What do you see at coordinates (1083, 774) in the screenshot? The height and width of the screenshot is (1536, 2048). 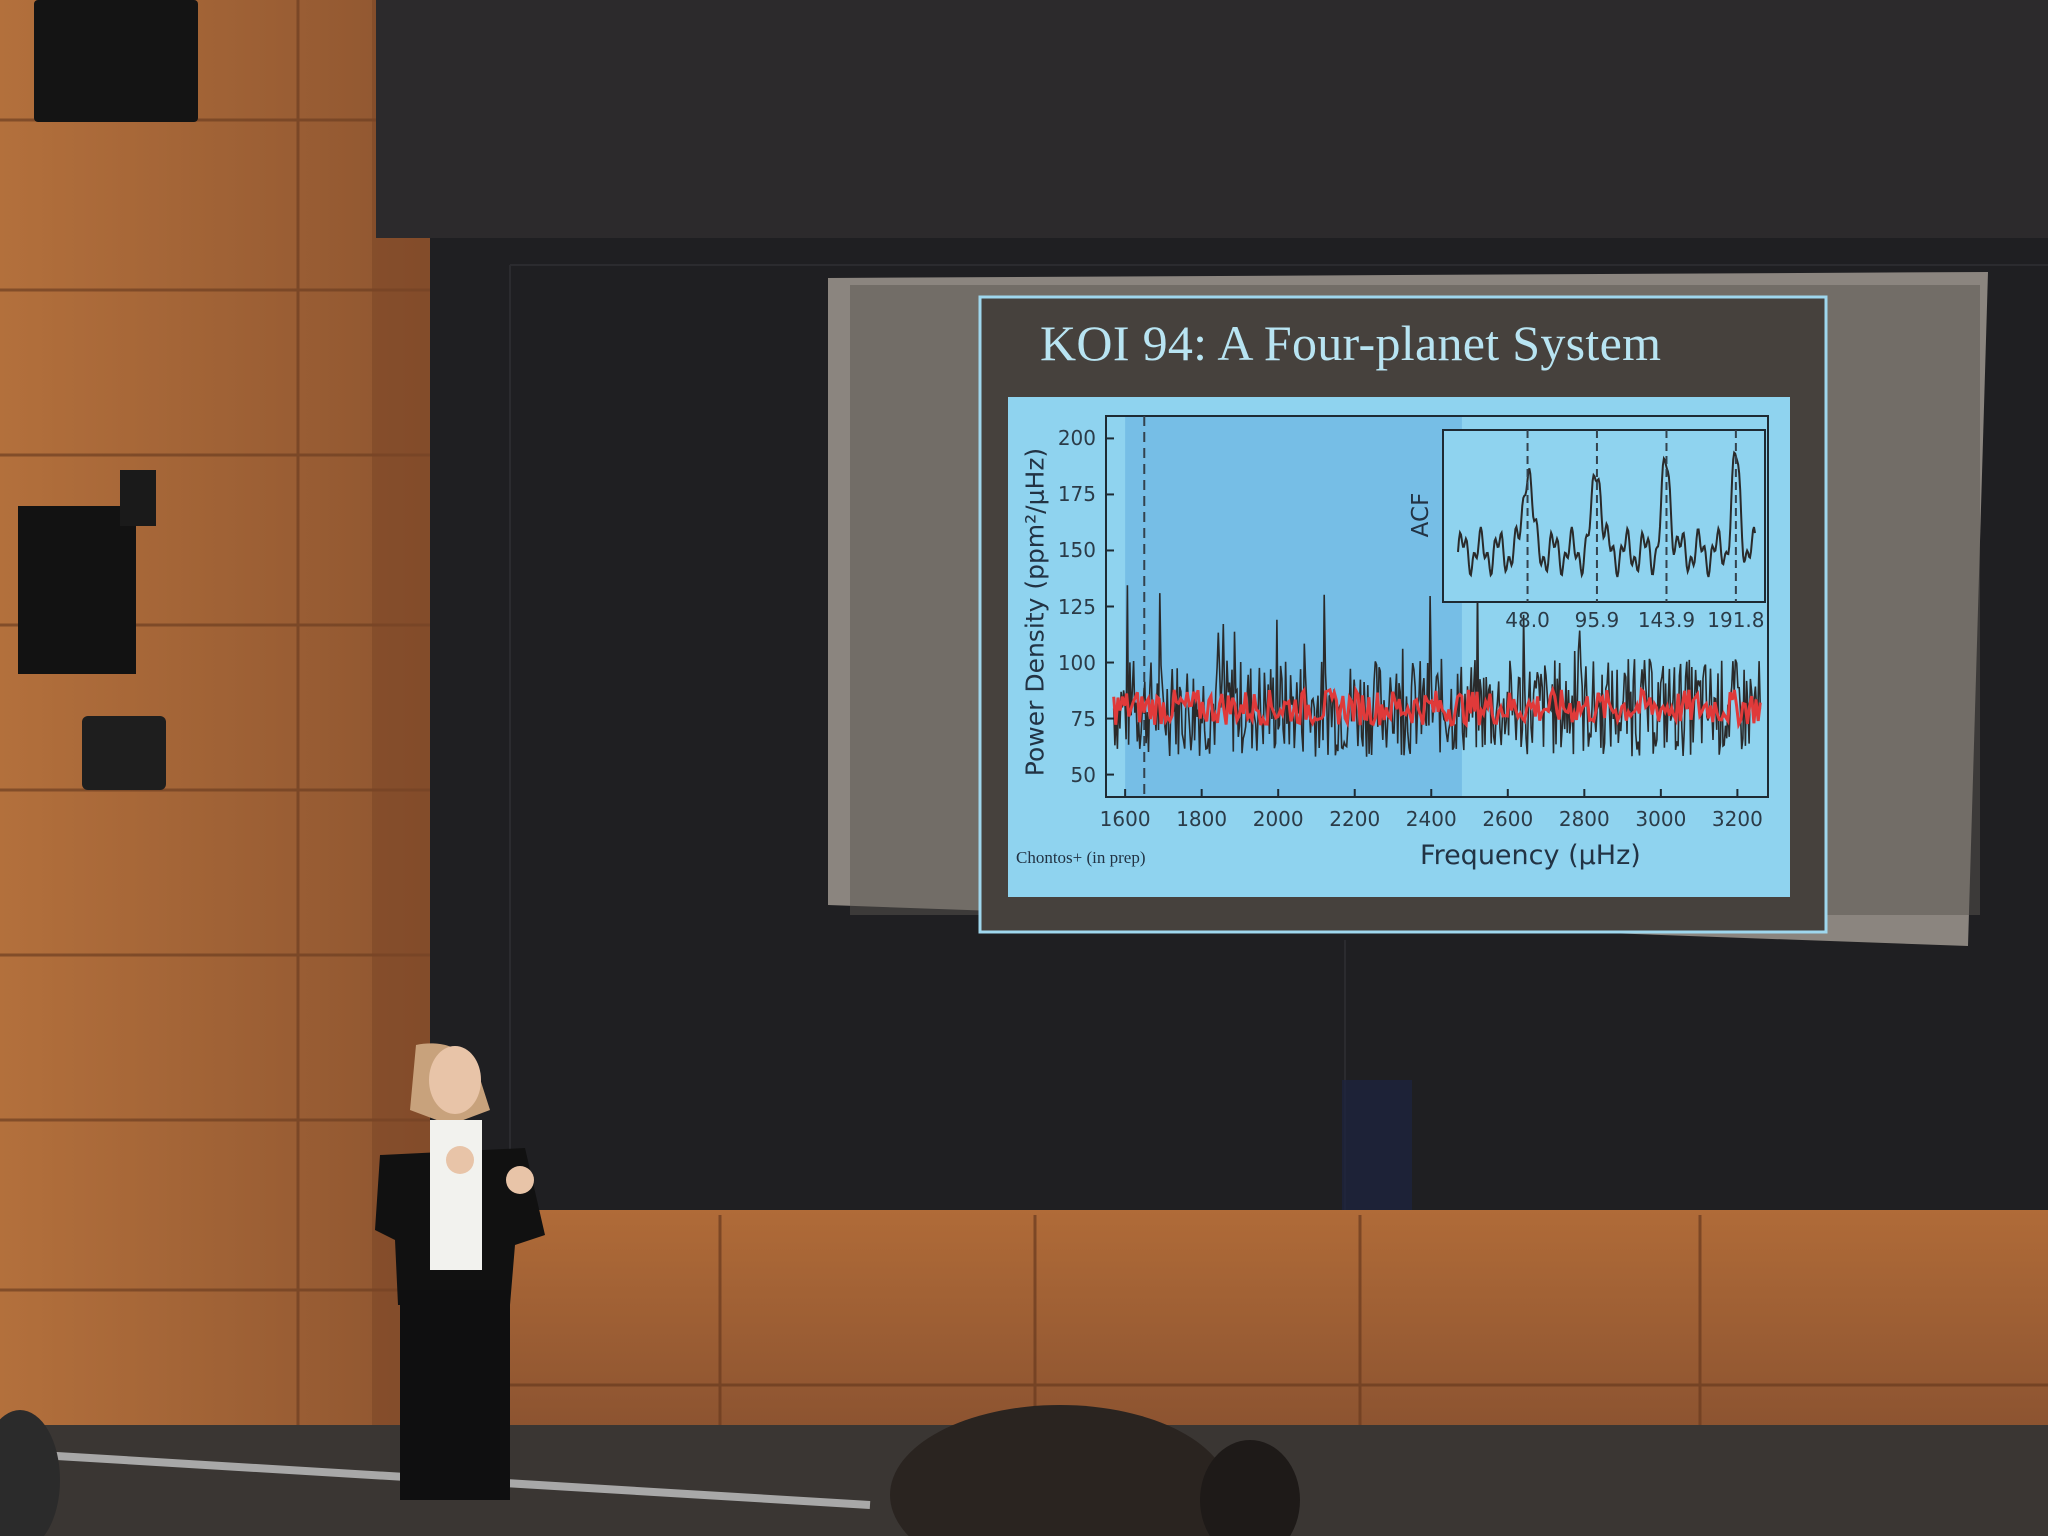 I see `y-tick-label: 50` at bounding box center [1083, 774].